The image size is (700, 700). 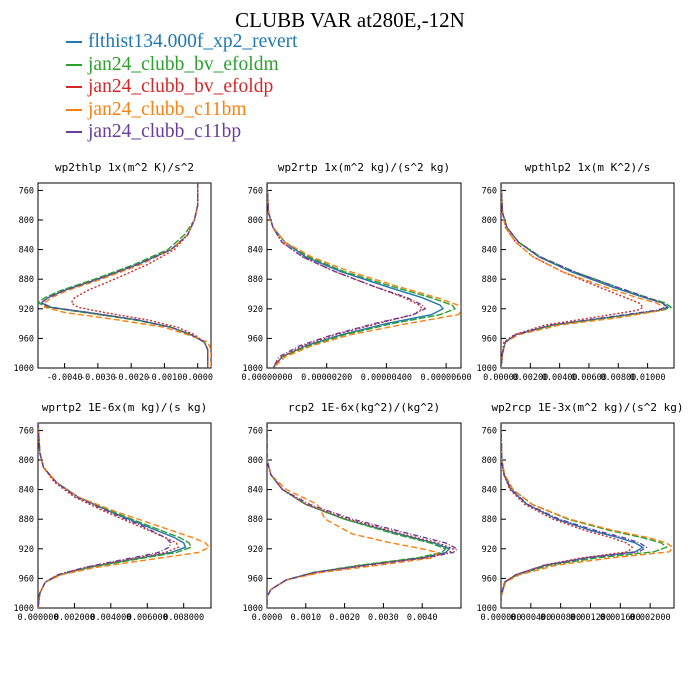 I want to click on x-tick-label: 0.000800, so click(x=560, y=618).